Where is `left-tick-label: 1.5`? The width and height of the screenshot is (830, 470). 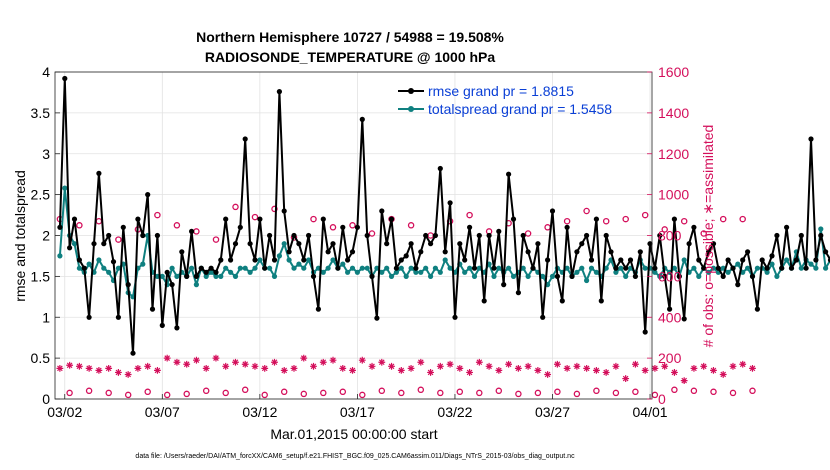
left-tick-label: 1.5 is located at coordinates (41, 276).